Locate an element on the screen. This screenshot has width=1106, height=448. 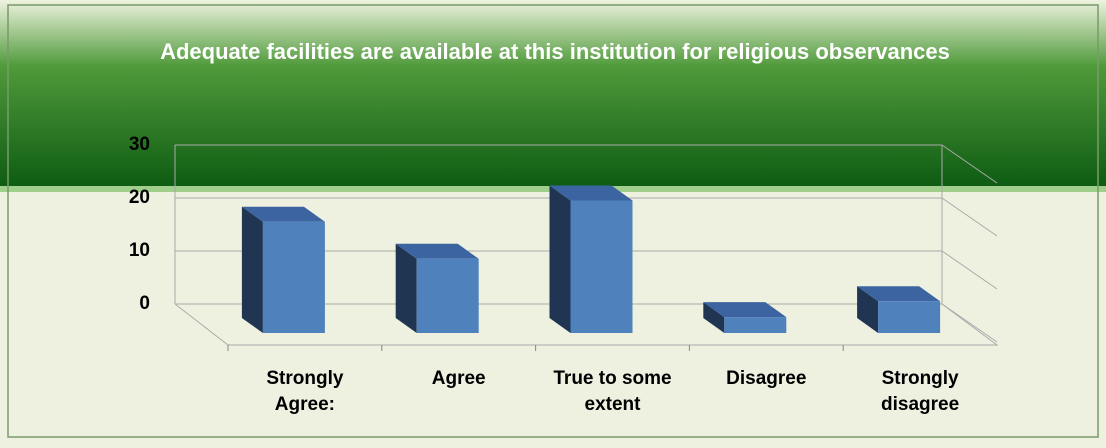
x-tick-label: Strongly Agree: is located at coordinates (305, 391).